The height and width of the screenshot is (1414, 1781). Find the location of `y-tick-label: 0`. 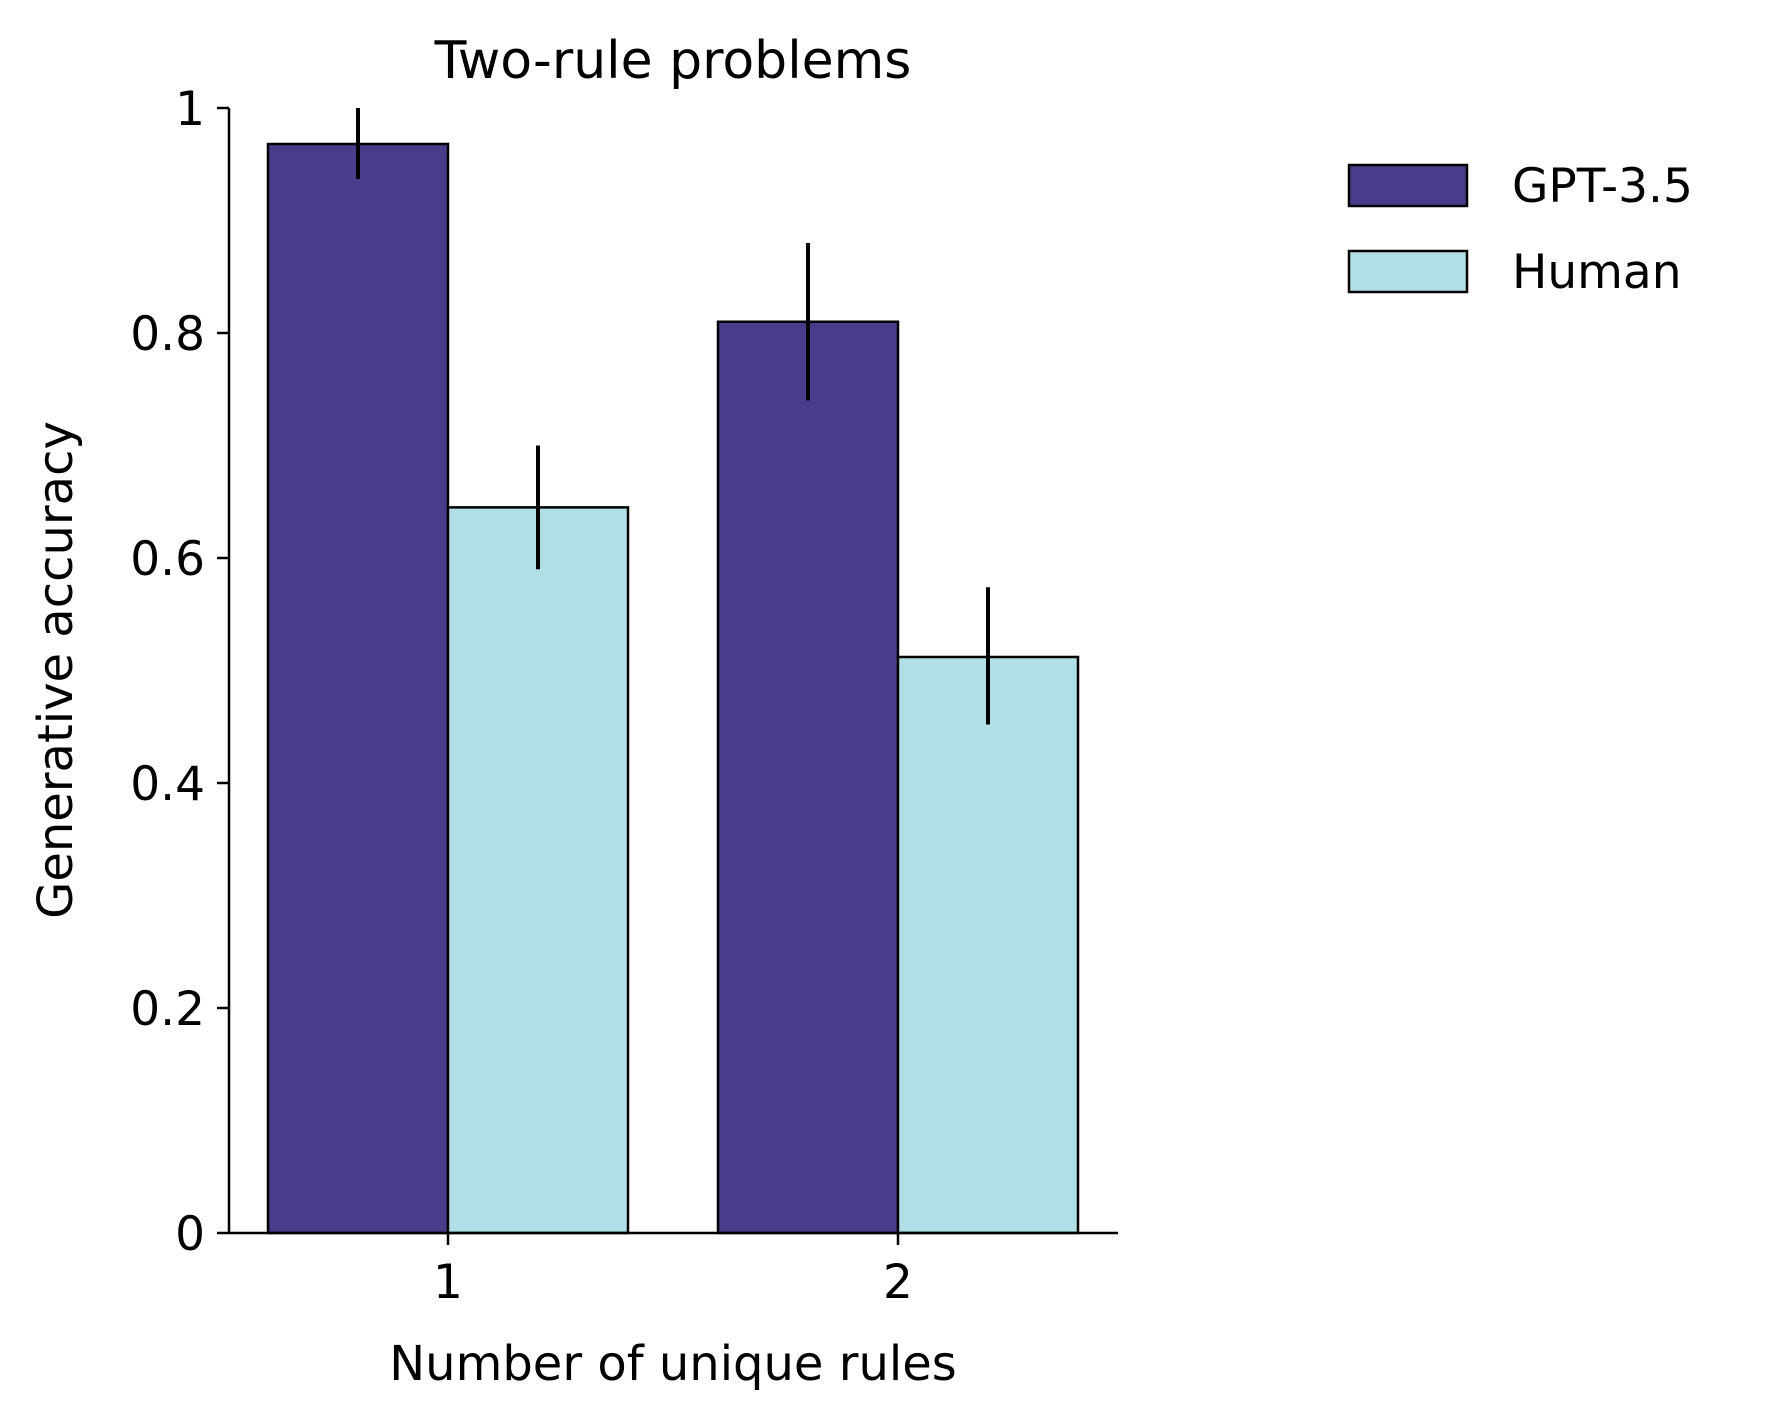

y-tick-label: 0 is located at coordinates (190, 1234).